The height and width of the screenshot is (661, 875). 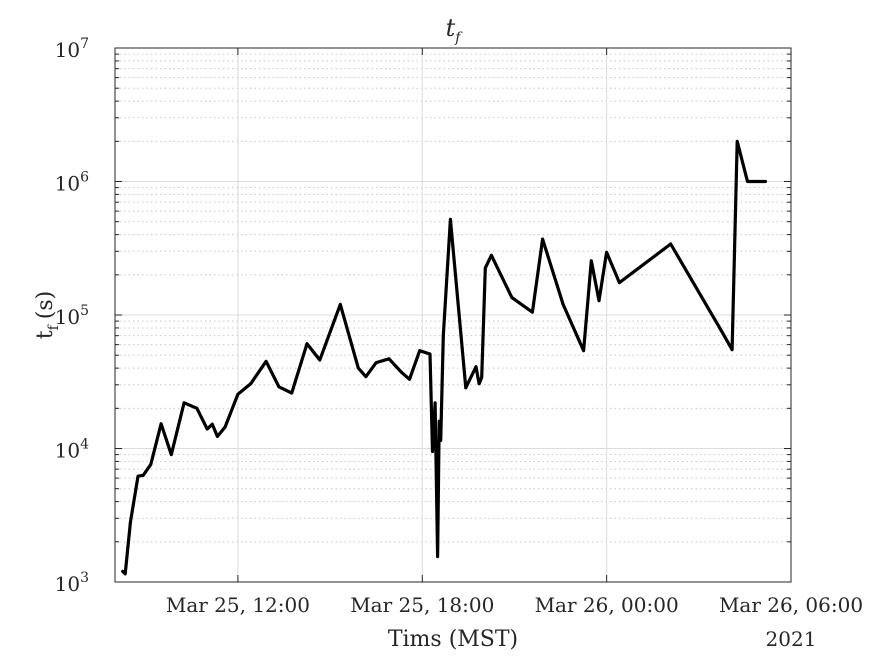 I want to click on x-axis-year-label: 2021, so click(x=791, y=639).